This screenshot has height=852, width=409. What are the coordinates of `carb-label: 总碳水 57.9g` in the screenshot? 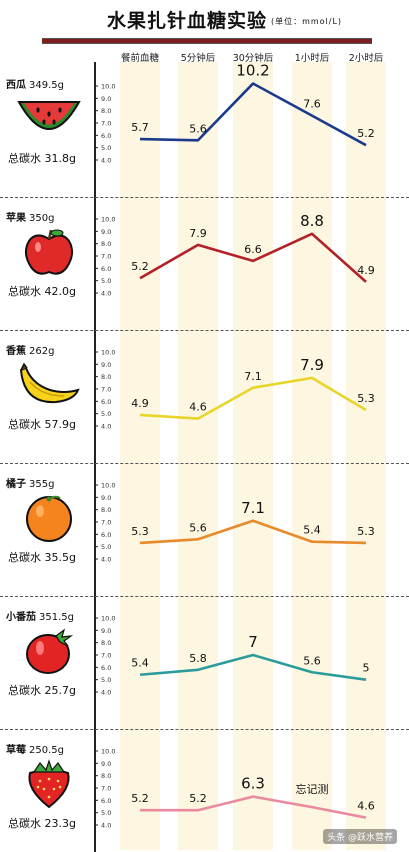 It's located at (42, 424).